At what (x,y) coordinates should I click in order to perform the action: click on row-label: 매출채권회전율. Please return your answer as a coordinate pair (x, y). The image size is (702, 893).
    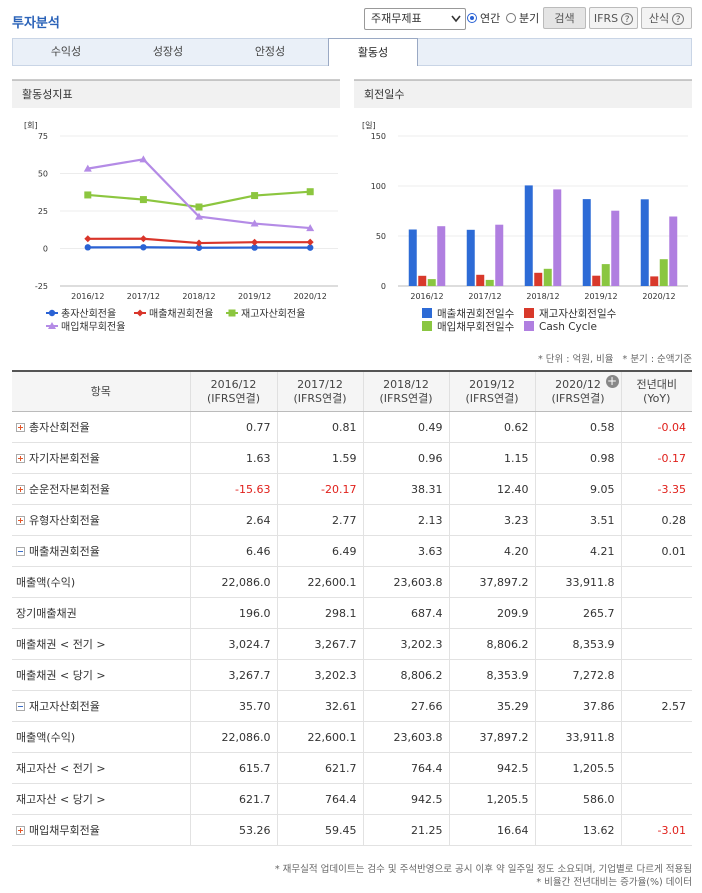
    Looking at the image, I should click on (101, 551).